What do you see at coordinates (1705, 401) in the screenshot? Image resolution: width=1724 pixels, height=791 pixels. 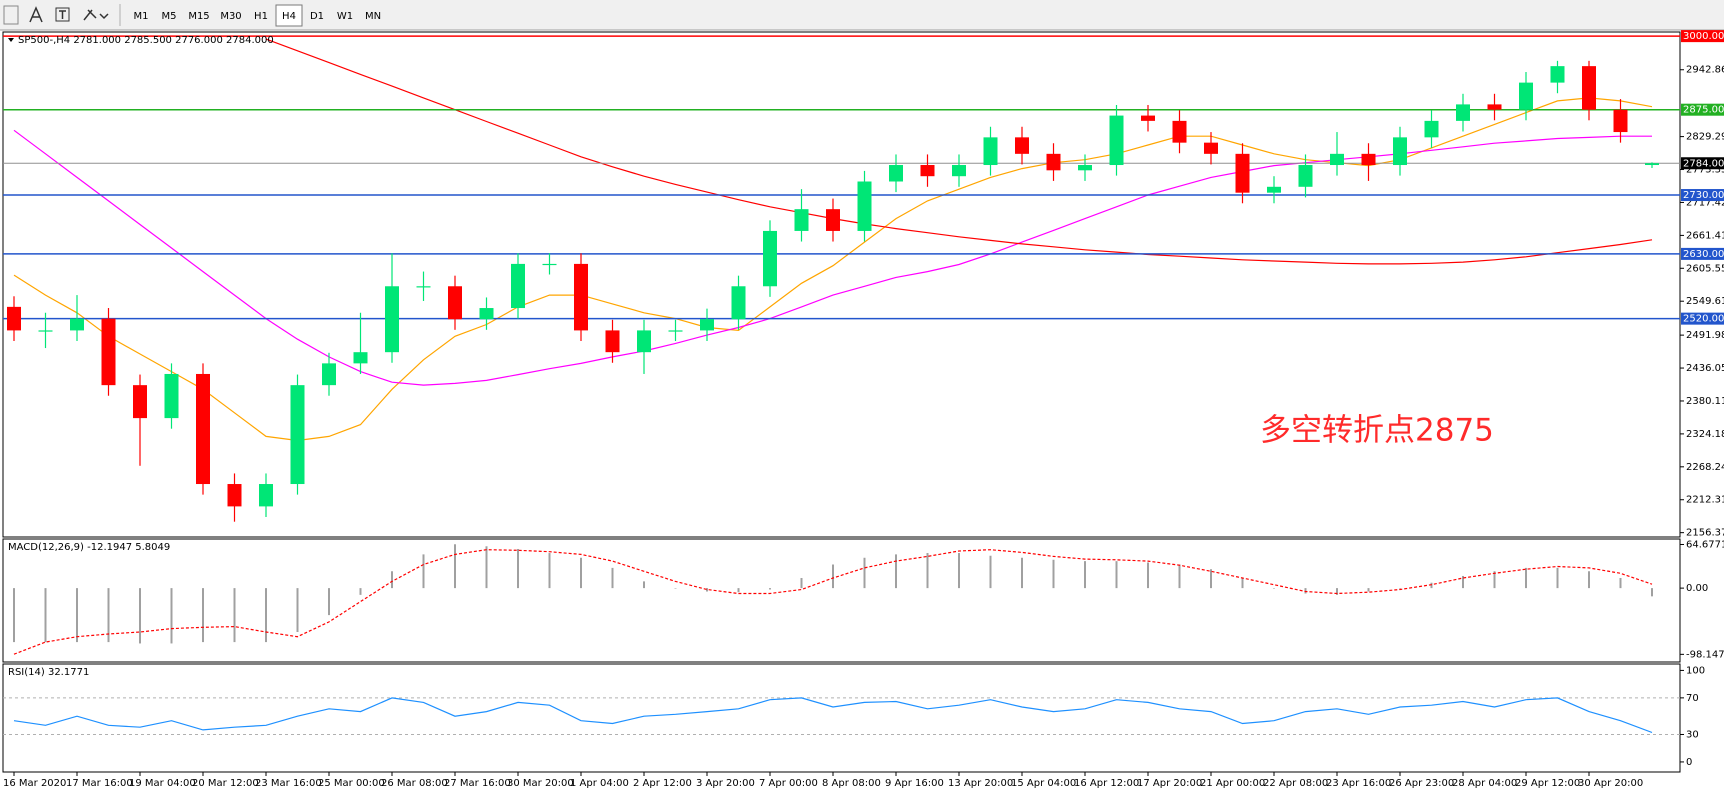 I see `y-tick-label: 2380.115` at bounding box center [1705, 401].